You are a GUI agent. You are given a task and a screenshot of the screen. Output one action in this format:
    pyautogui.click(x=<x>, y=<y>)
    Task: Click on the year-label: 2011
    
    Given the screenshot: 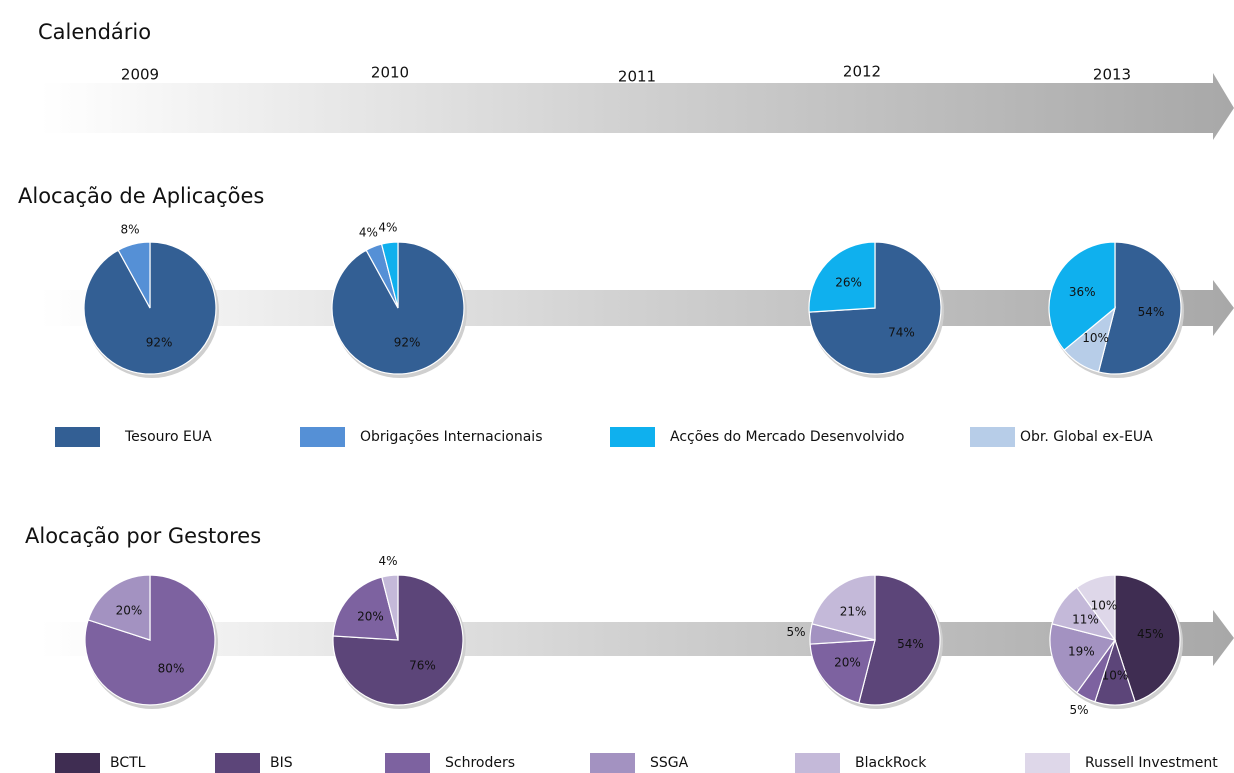 What is the action you would take?
    pyautogui.click(x=637, y=77)
    